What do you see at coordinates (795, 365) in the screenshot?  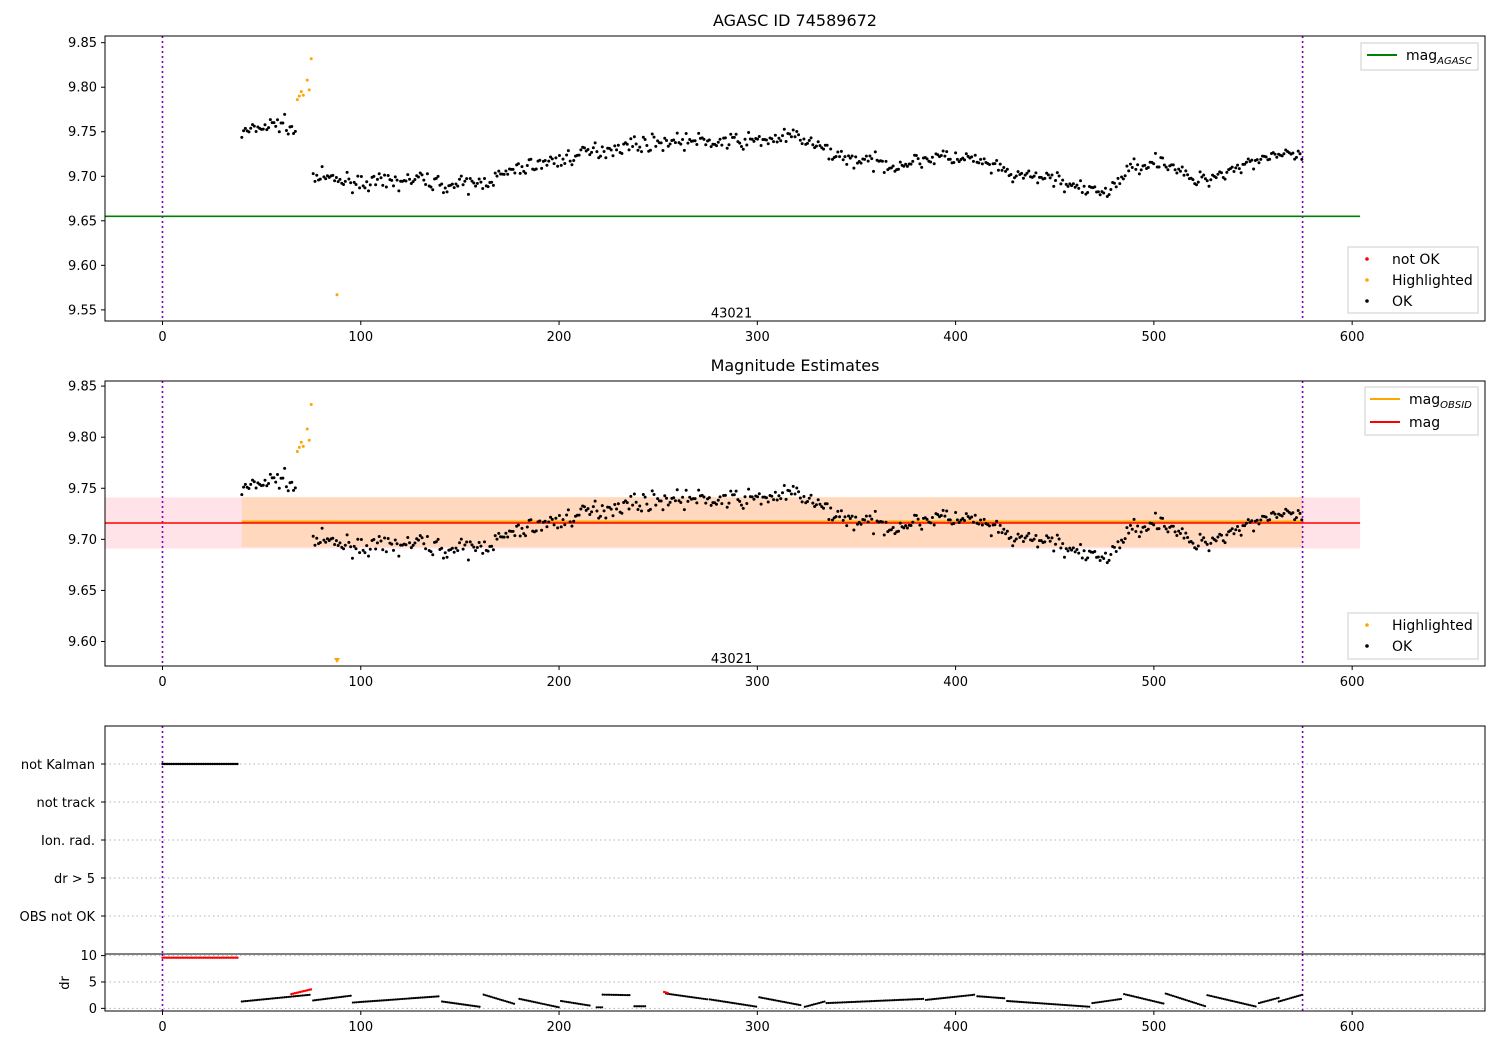 I see `middle-title: Magnitude Estimates` at bounding box center [795, 365].